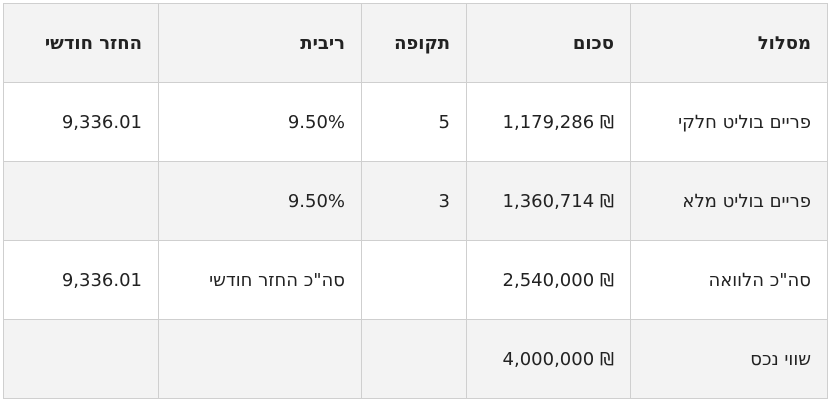 Image resolution: width=829 pixels, height=403 pixels. I want to click on header-interest: ריבית, so click(260, 43).